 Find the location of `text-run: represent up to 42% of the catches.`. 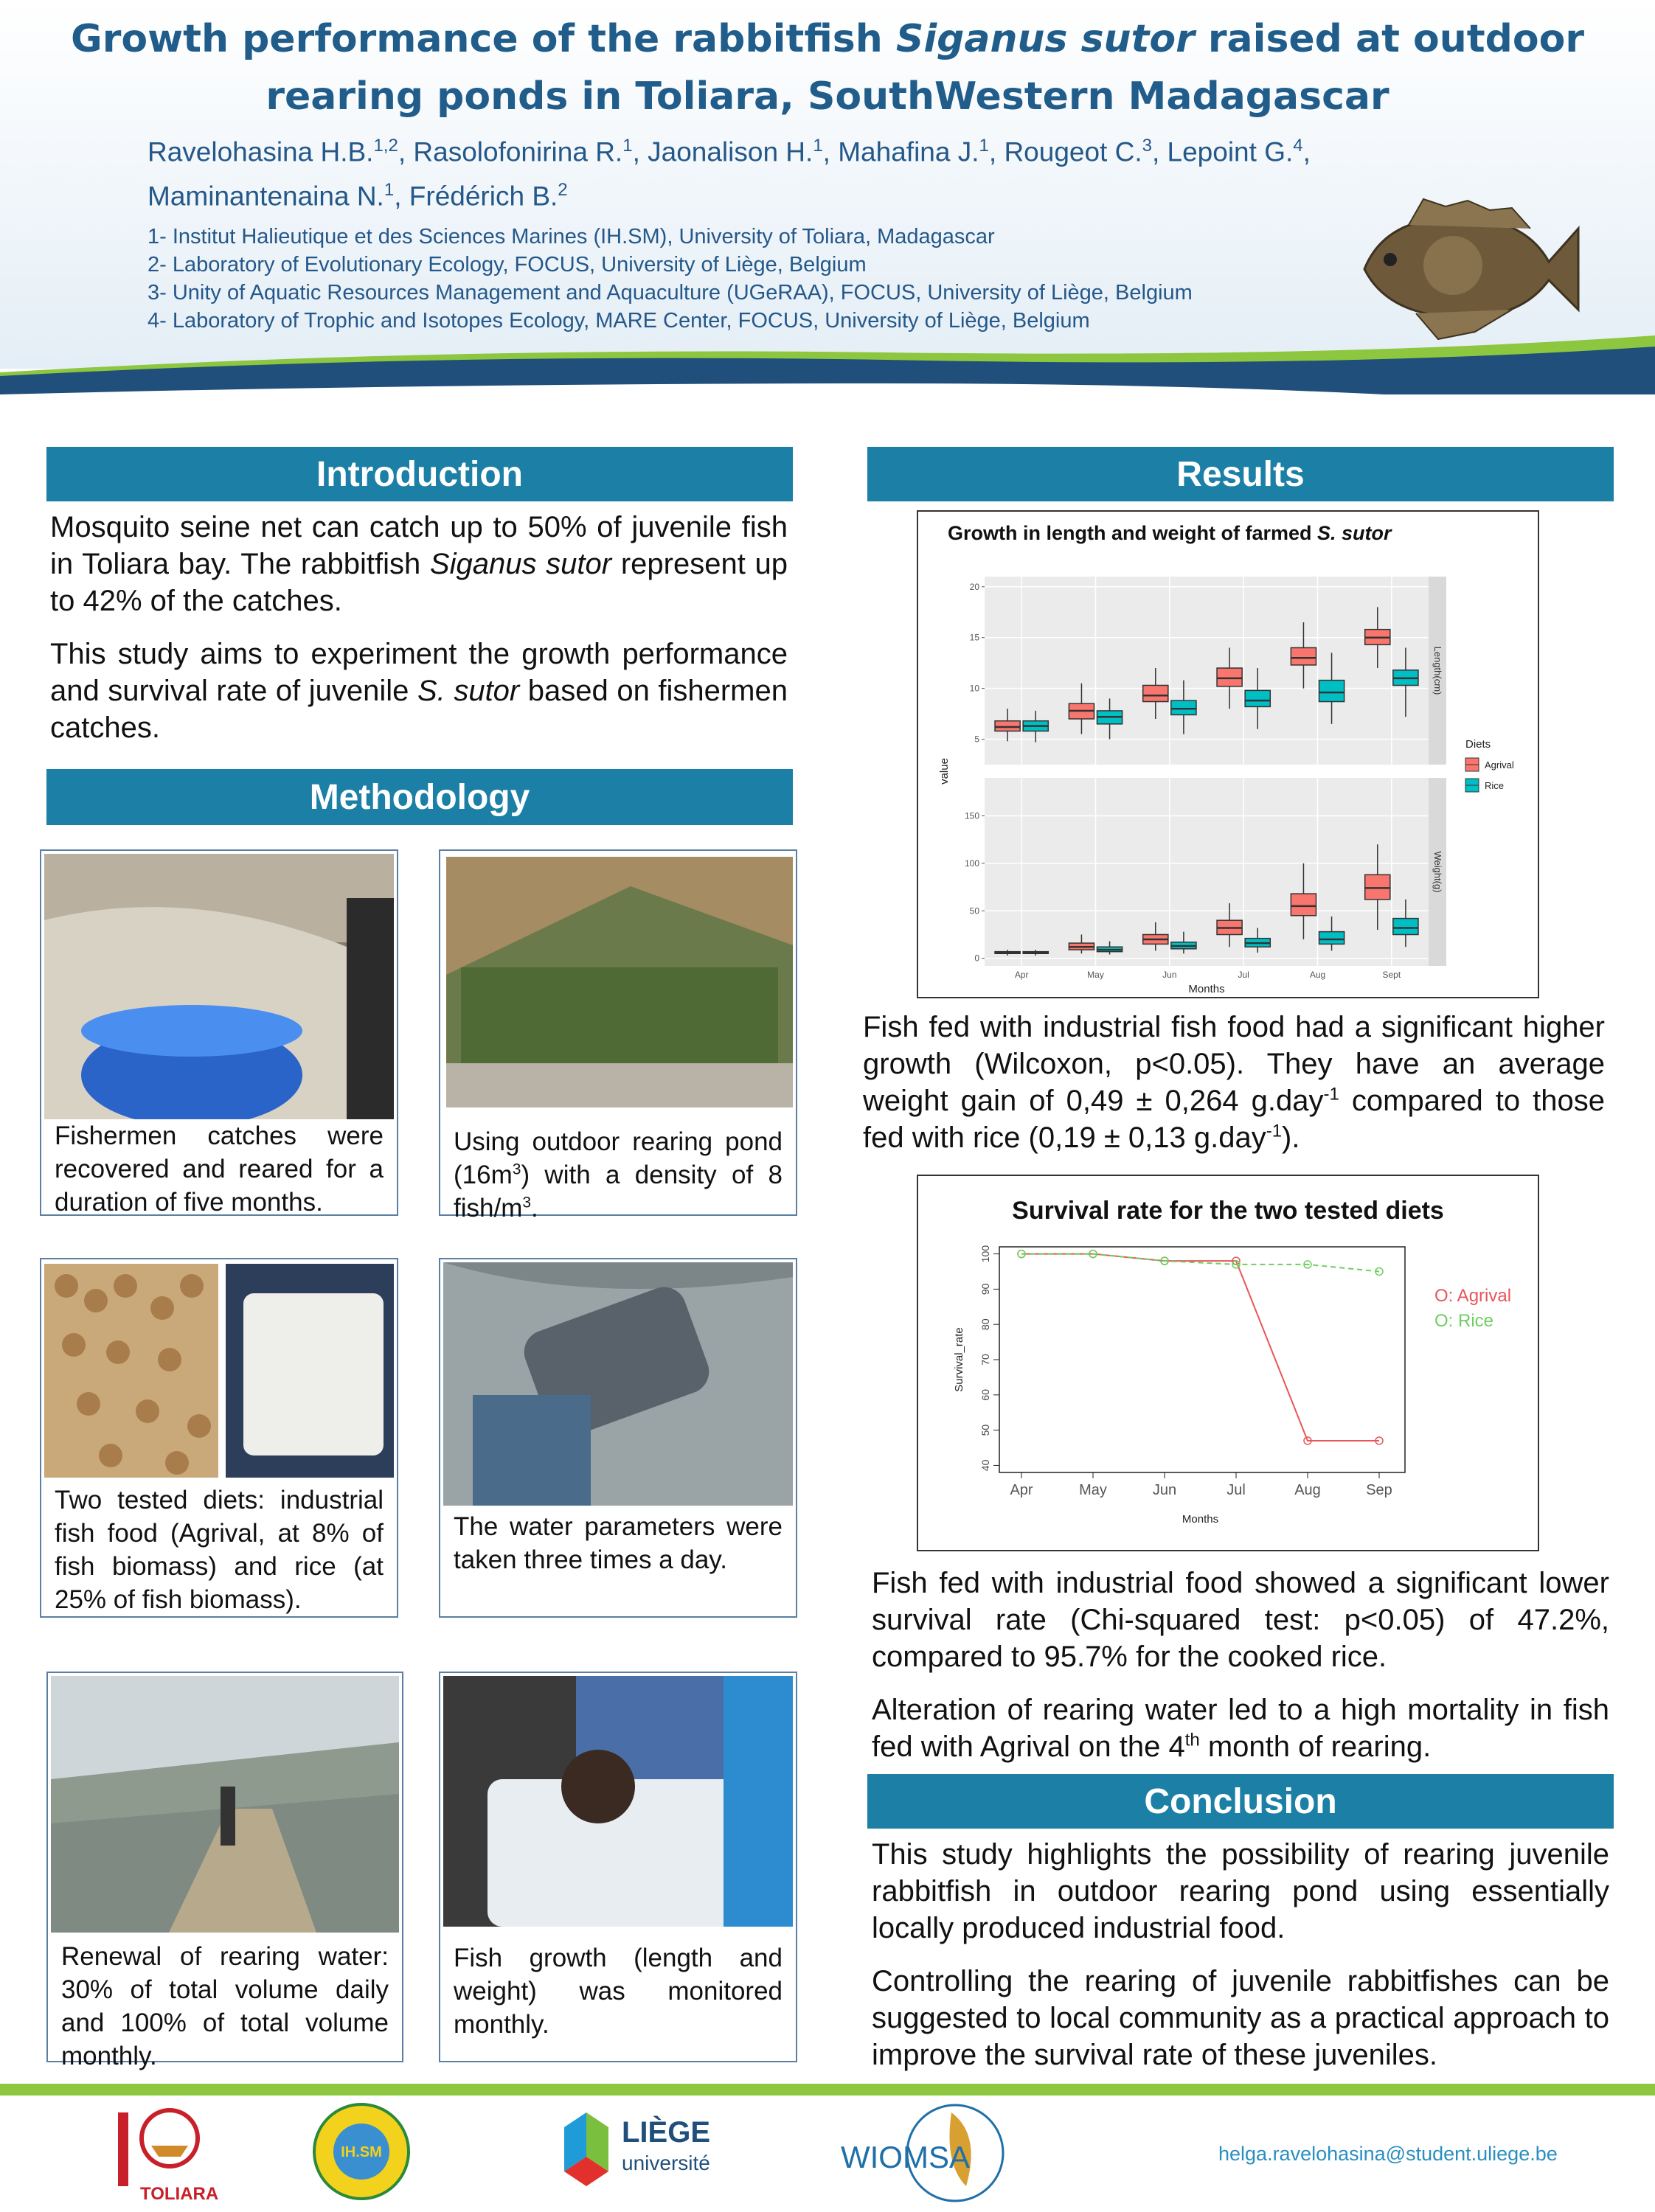

text-run: represent up to 42% of the catches. is located at coordinates (419, 582).